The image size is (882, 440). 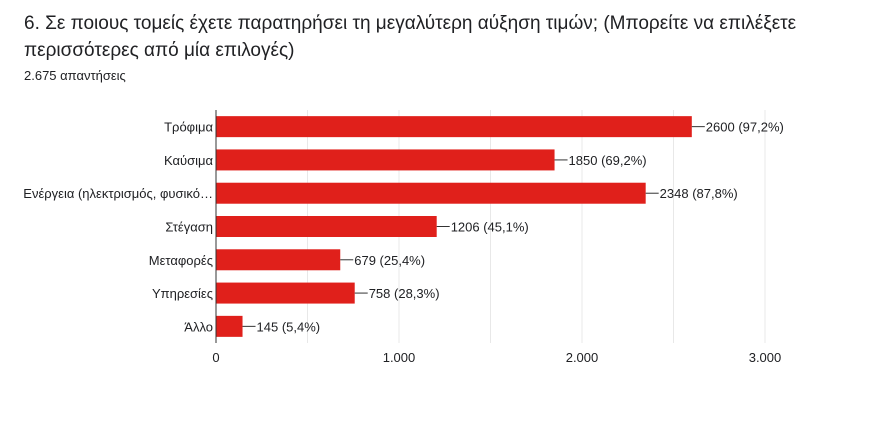 What do you see at coordinates (745, 127) in the screenshot?
I see `data-label-0: 2600 (97,2%)` at bounding box center [745, 127].